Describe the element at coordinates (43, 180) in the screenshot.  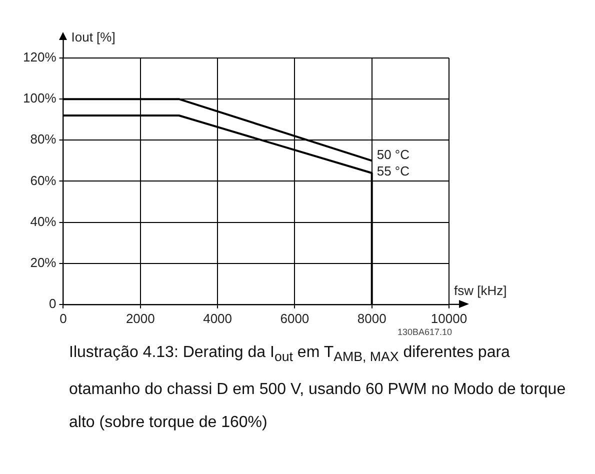
I see `y-tick-label: 60%` at that location.